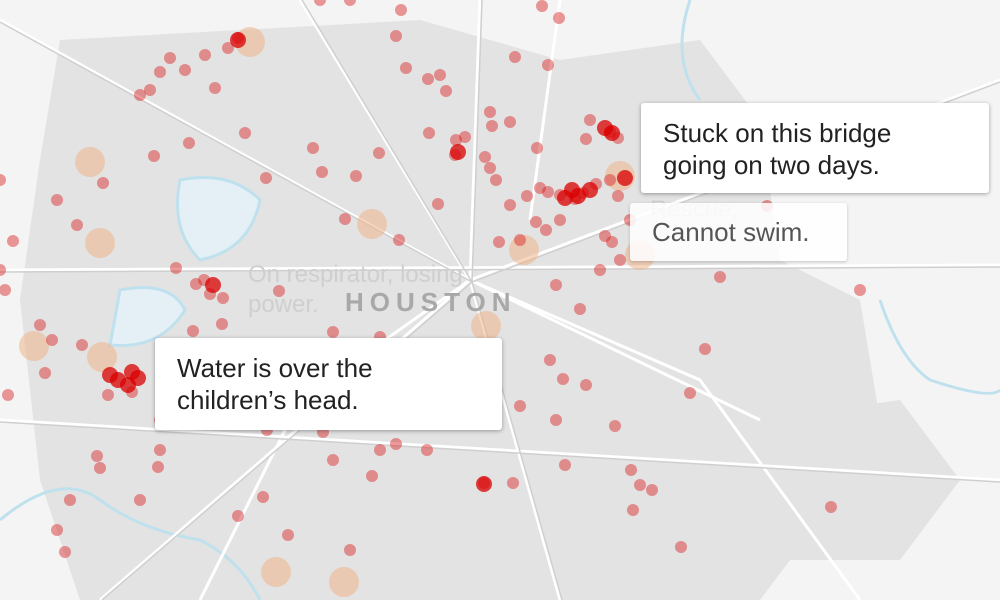 The width and height of the screenshot is (1000, 600). I want to click on callout: Water is over the children’s head., so click(328, 384).